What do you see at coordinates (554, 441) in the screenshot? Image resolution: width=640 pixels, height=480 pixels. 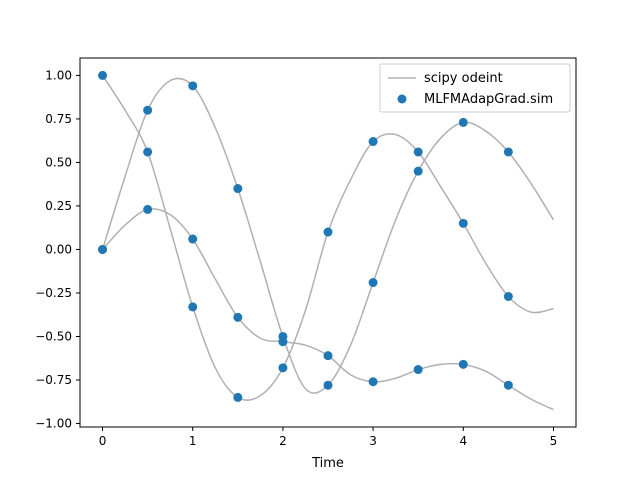 I see `x-tick-label-5: 5` at bounding box center [554, 441].